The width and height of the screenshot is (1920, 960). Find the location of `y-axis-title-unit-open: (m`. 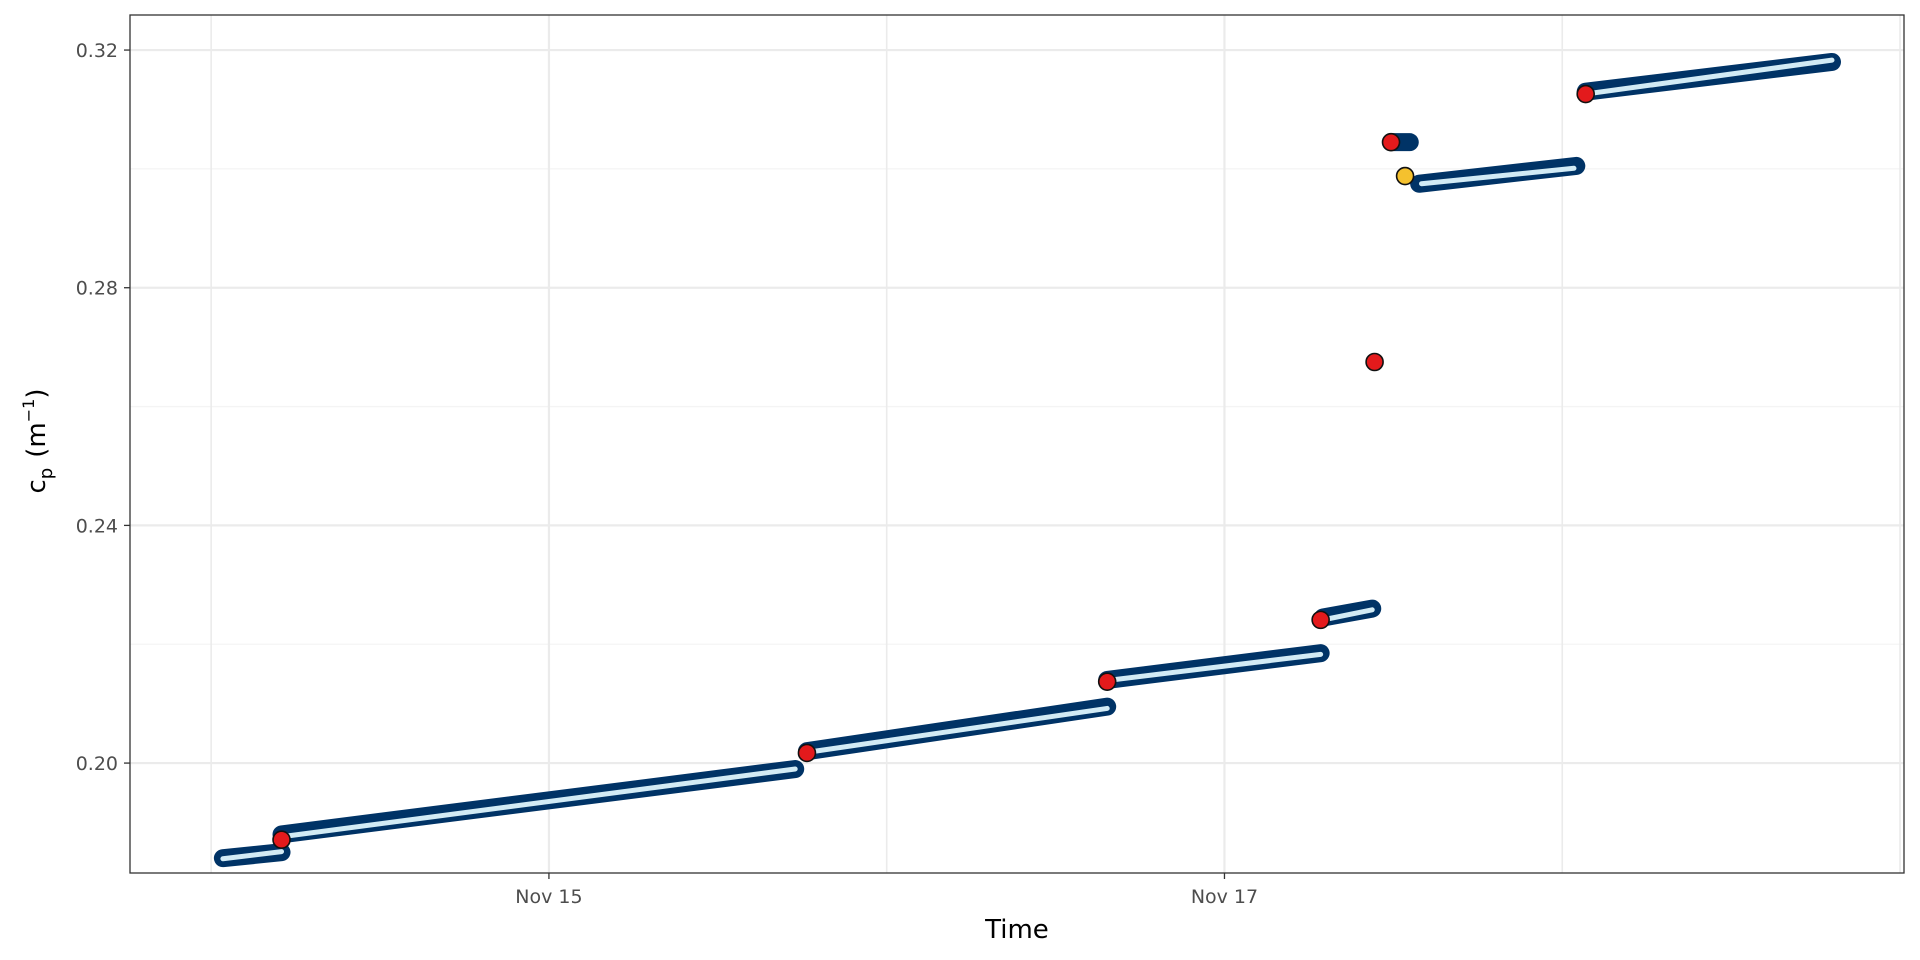

y-axis-title-unit-open: (m is located at coordinates (37, 439).